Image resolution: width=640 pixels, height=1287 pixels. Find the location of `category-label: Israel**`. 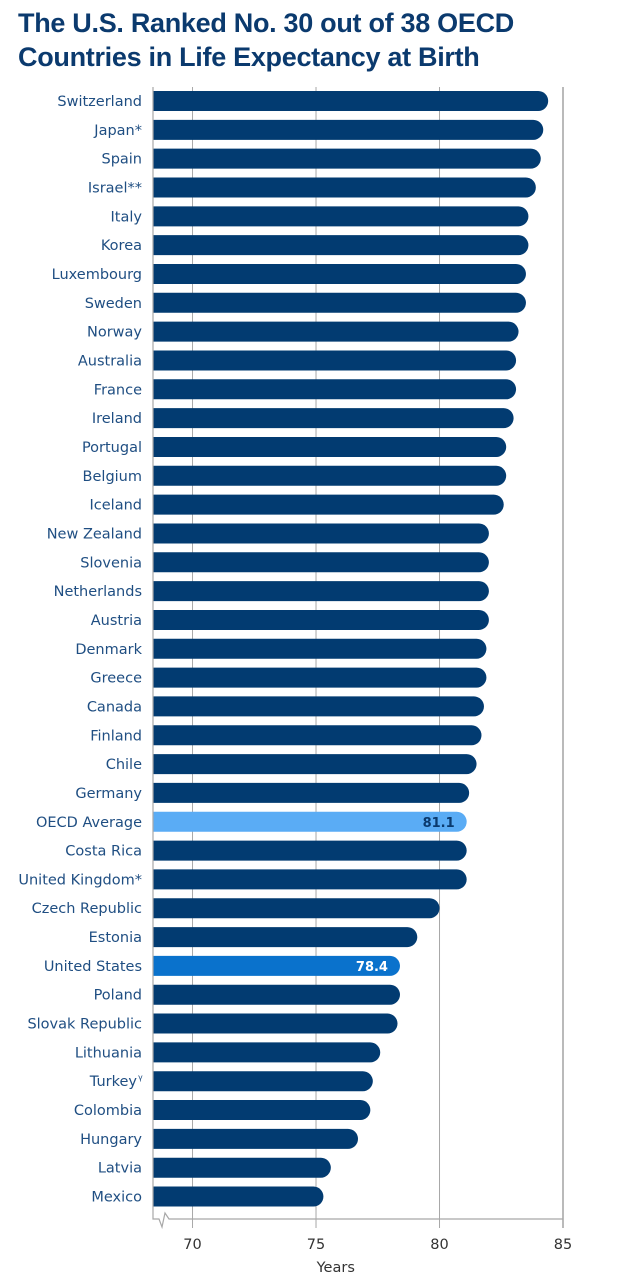

category-label: Israel** is located at coordinates (115, 188).